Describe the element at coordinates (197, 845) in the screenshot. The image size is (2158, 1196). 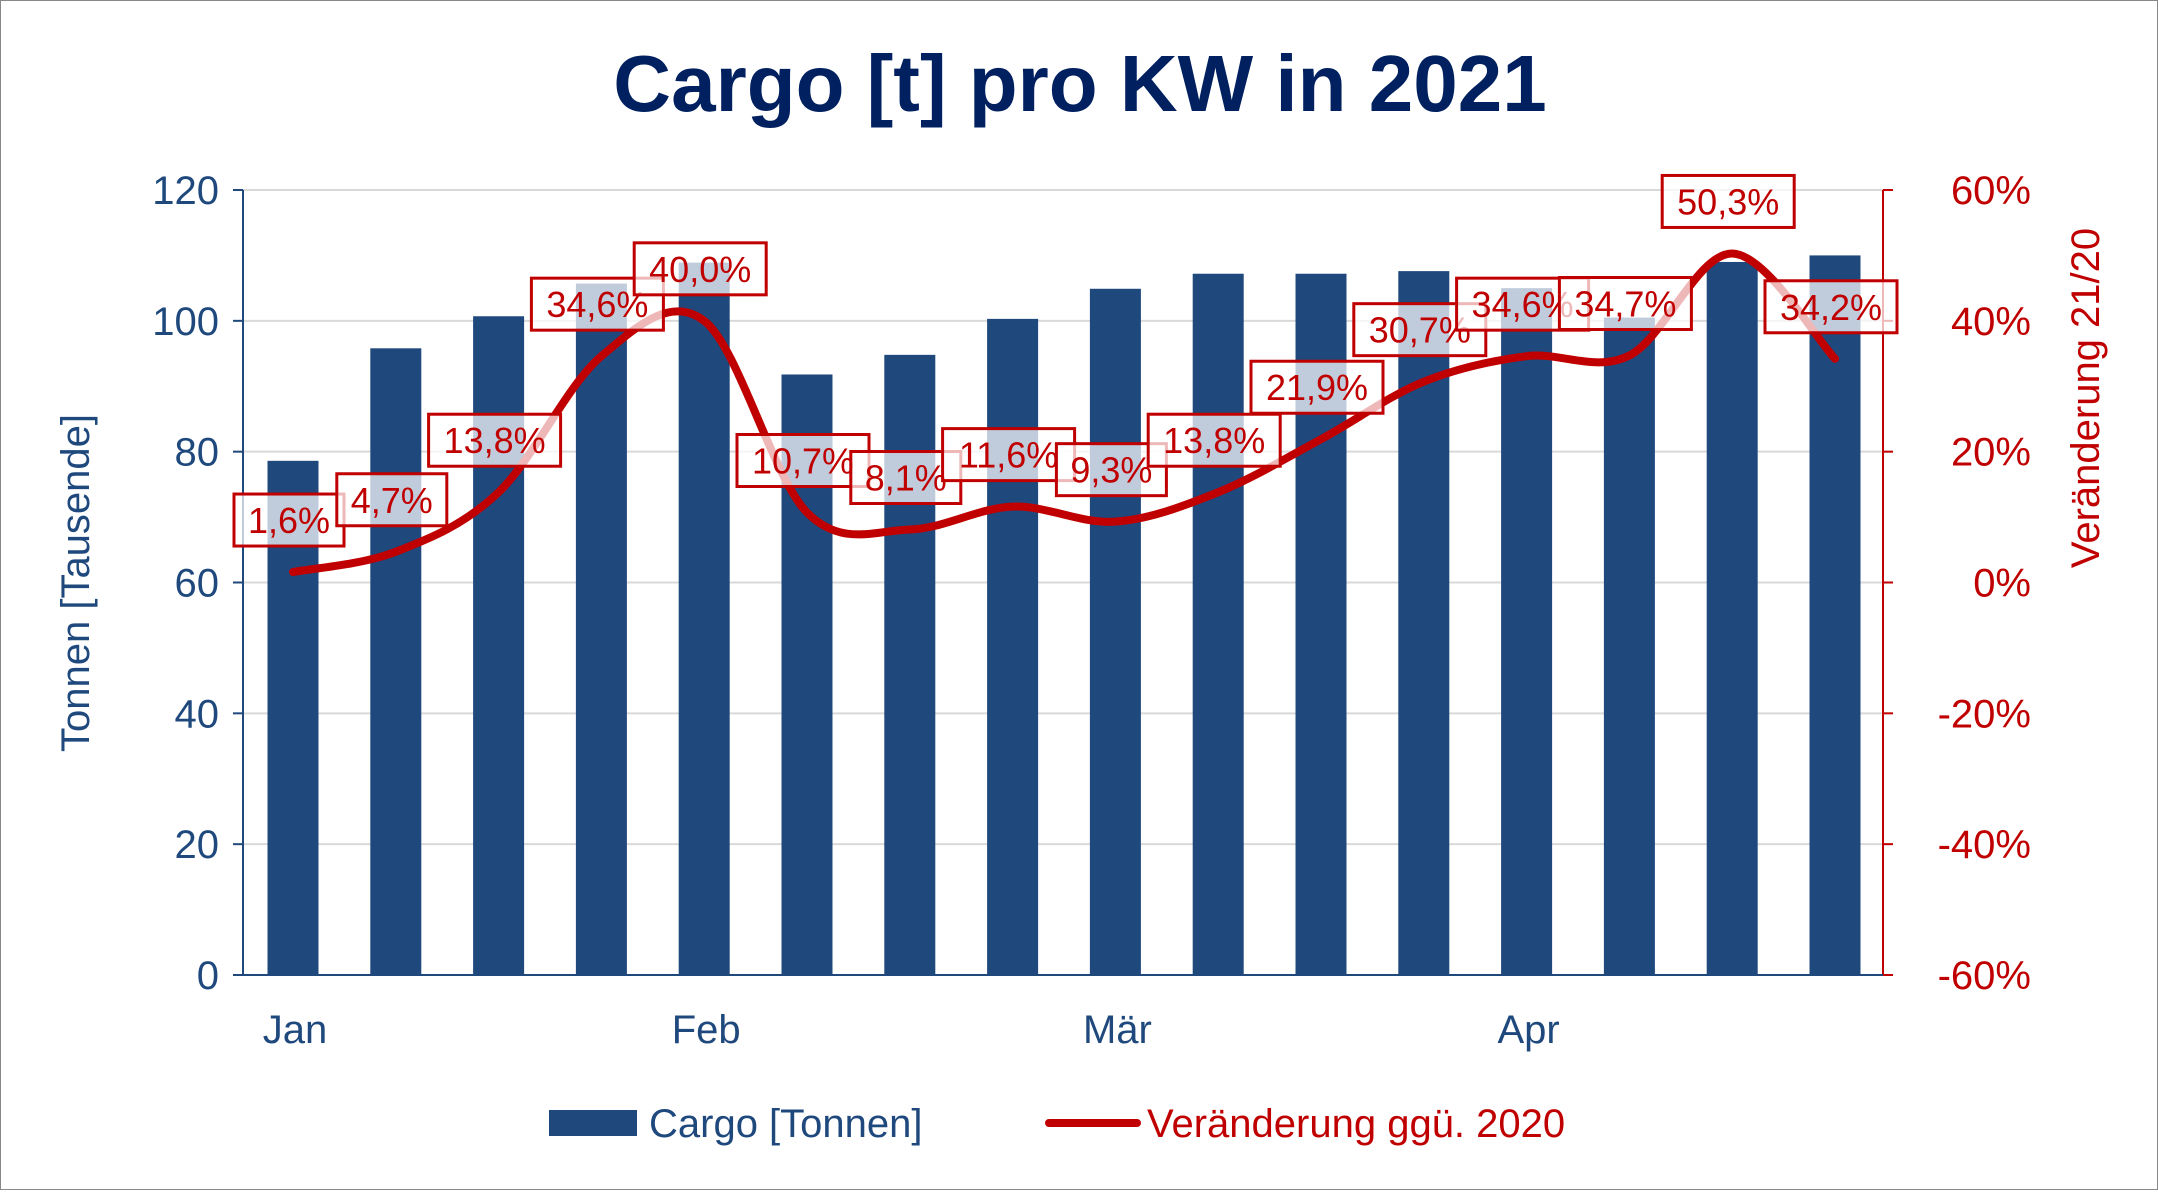
I see `y-tick-label: 20` at that location.